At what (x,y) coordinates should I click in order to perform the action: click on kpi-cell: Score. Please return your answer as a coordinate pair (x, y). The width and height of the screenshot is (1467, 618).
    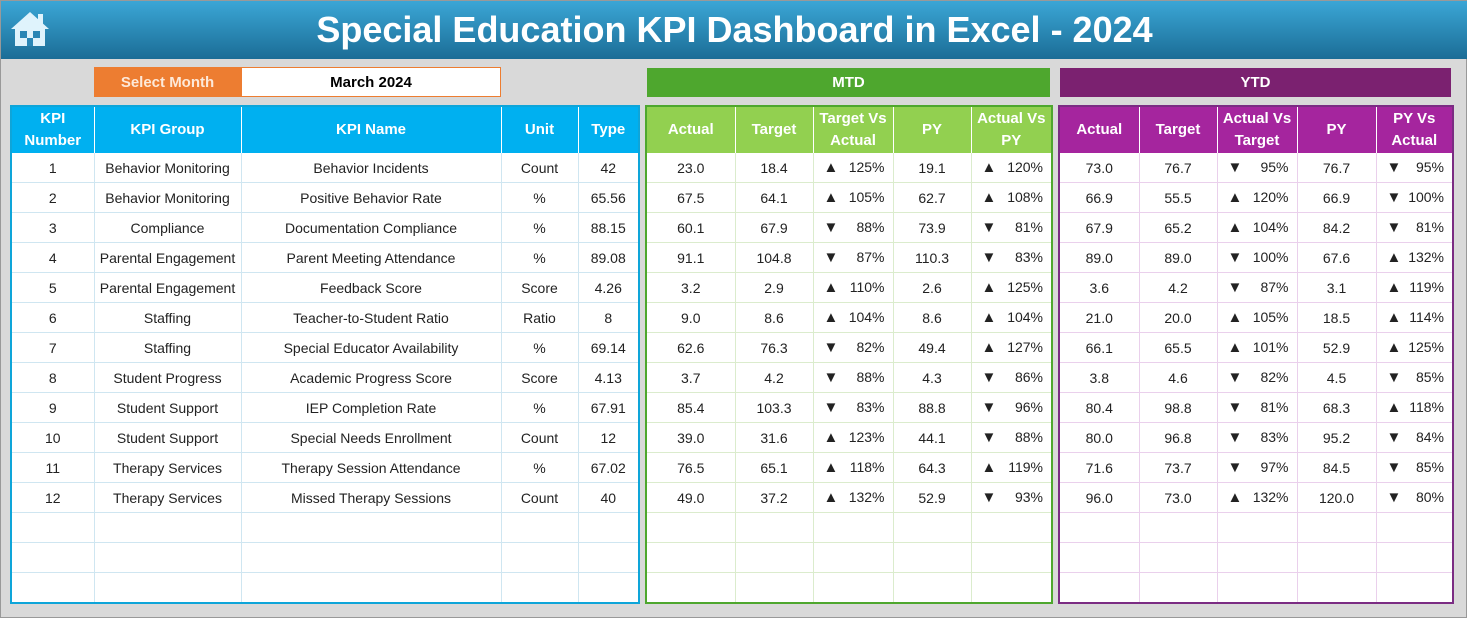
    Looking at the image, I should click on (540, 287).